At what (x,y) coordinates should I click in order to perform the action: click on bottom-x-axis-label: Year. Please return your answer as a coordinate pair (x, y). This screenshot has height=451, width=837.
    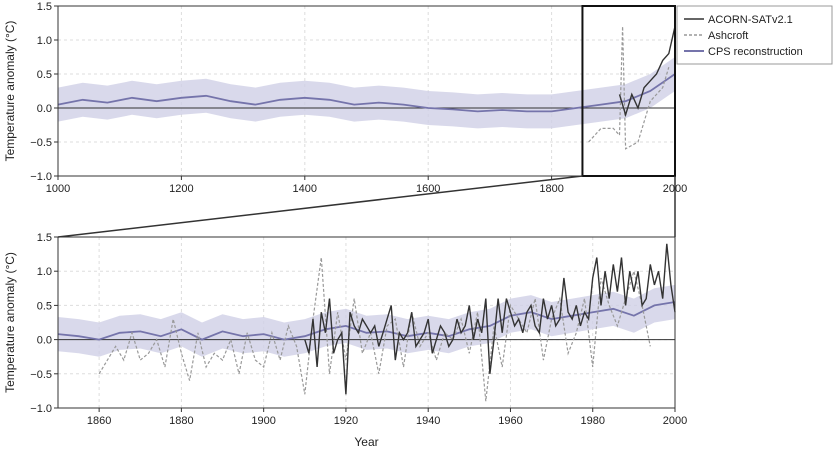
    Looking at the image, I should click on (366, 442).